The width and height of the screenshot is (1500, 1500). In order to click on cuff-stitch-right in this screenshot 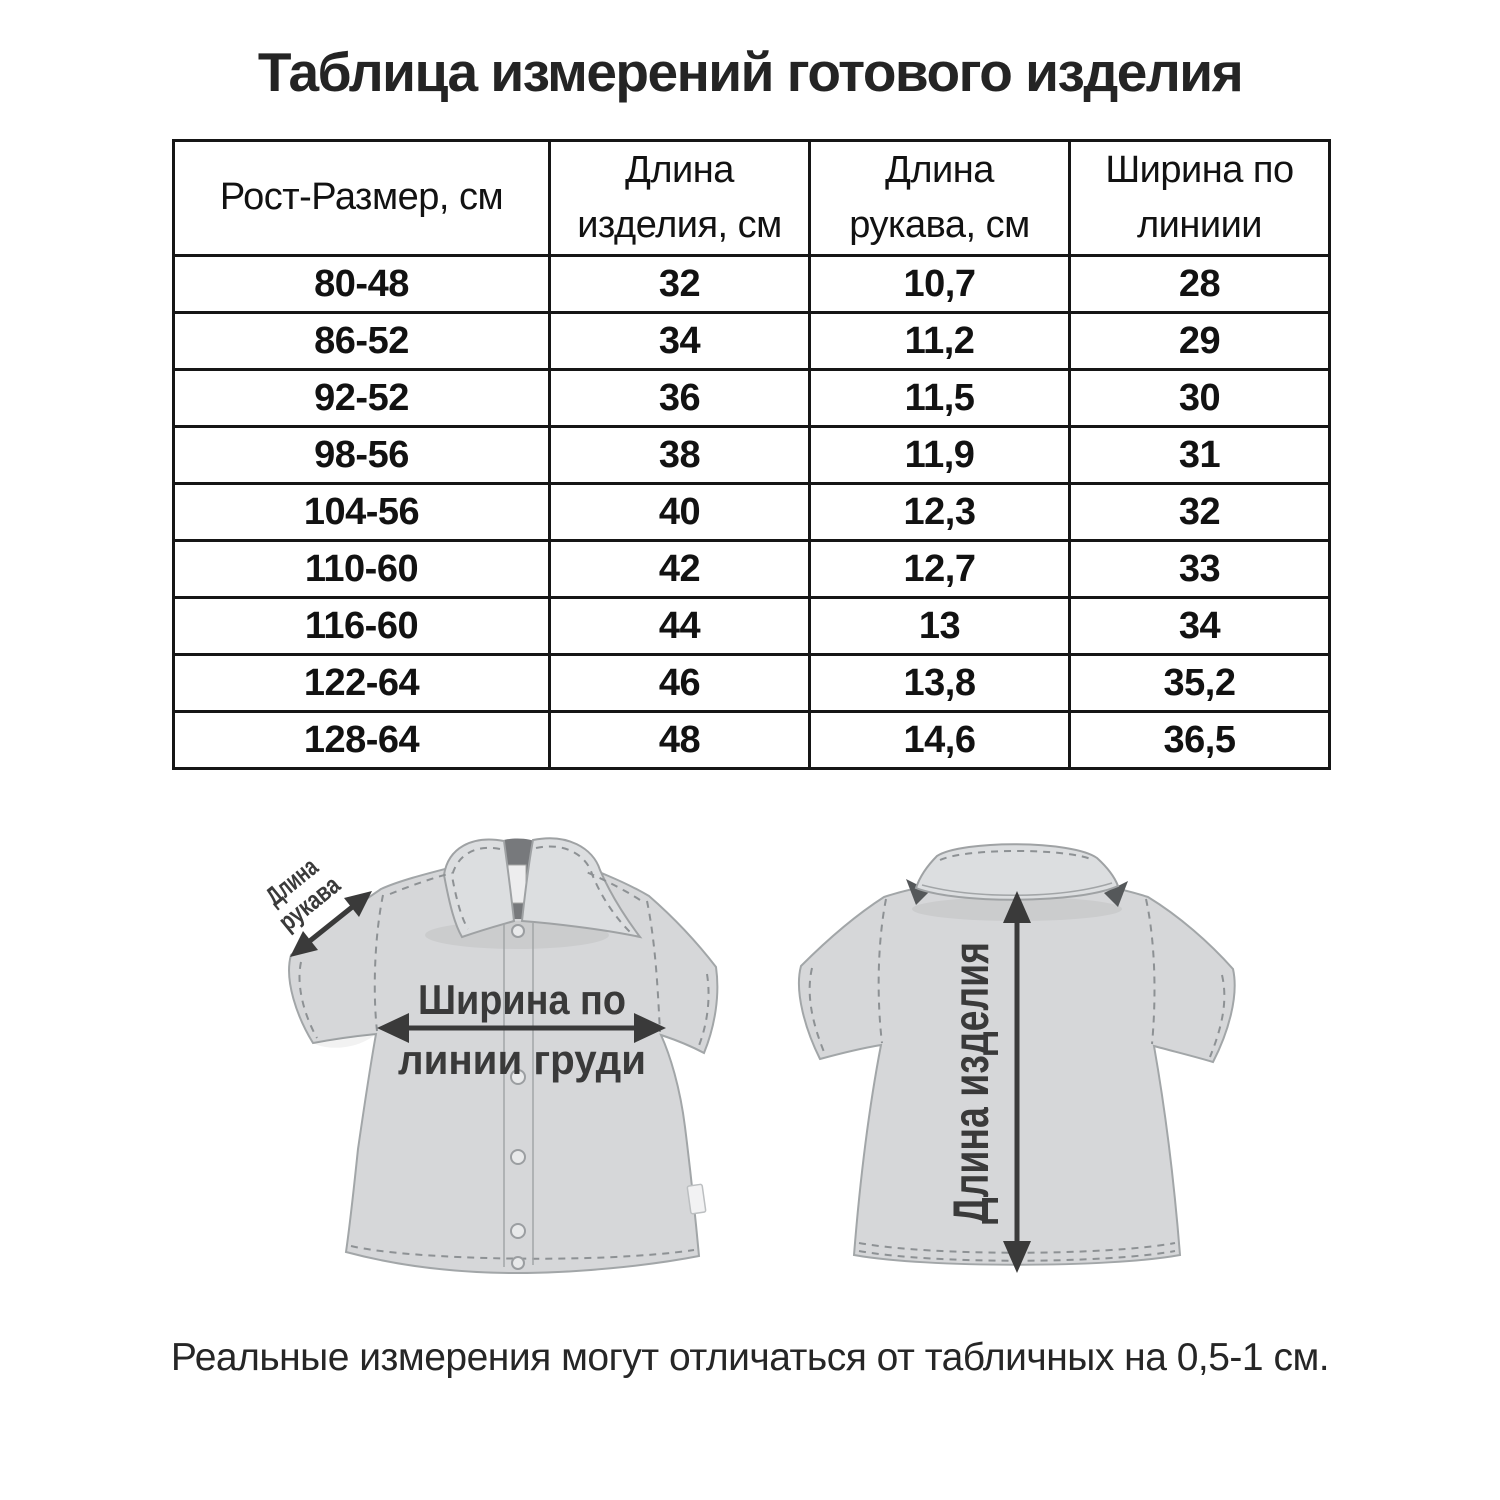, I will do `click(703, 1011)`.